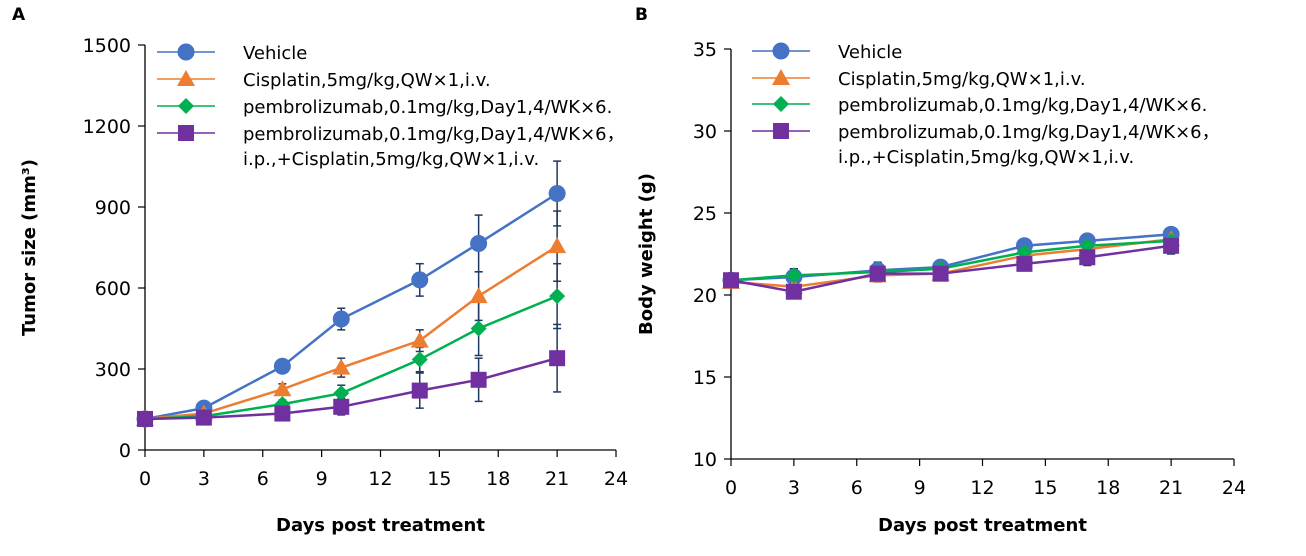  I want to click on y-axis-title: Body weight (g), so click(646, 254).